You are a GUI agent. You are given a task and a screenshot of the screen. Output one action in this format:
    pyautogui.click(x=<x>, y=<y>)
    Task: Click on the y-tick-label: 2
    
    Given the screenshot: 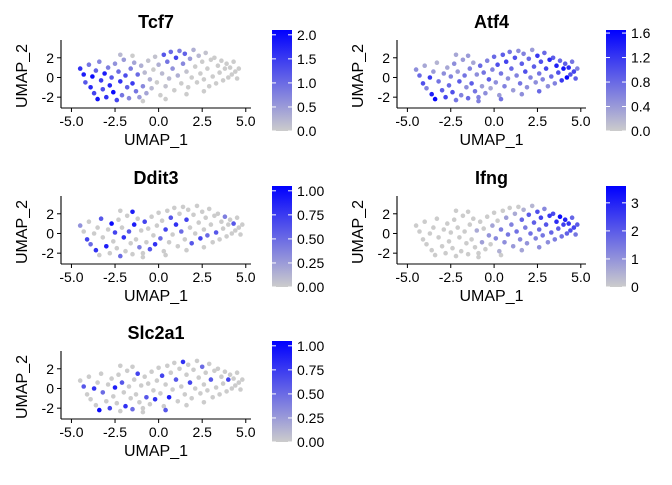 What is the action you would take?
    pyautogui.click(x=386, y=214)
    